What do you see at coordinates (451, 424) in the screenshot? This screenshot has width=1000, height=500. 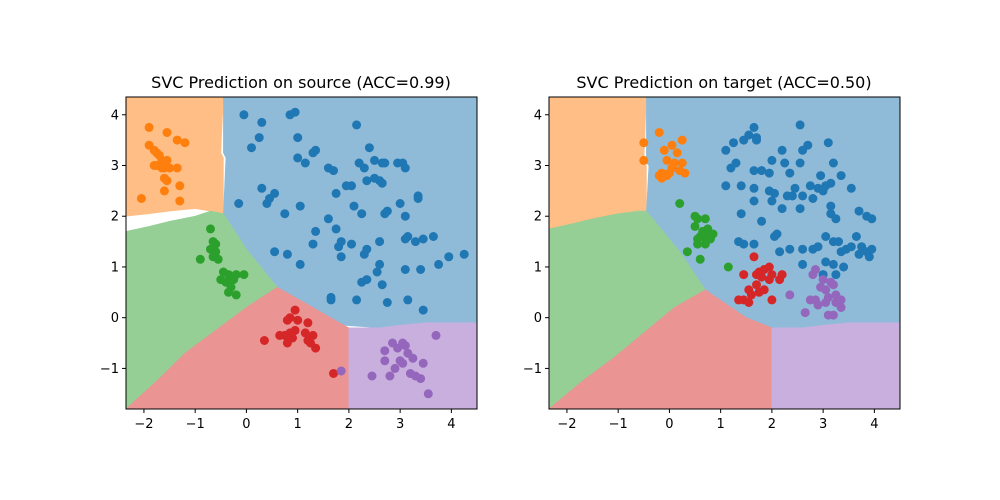 I see `x-tick-label: 4` at bounding box center [451, 424].